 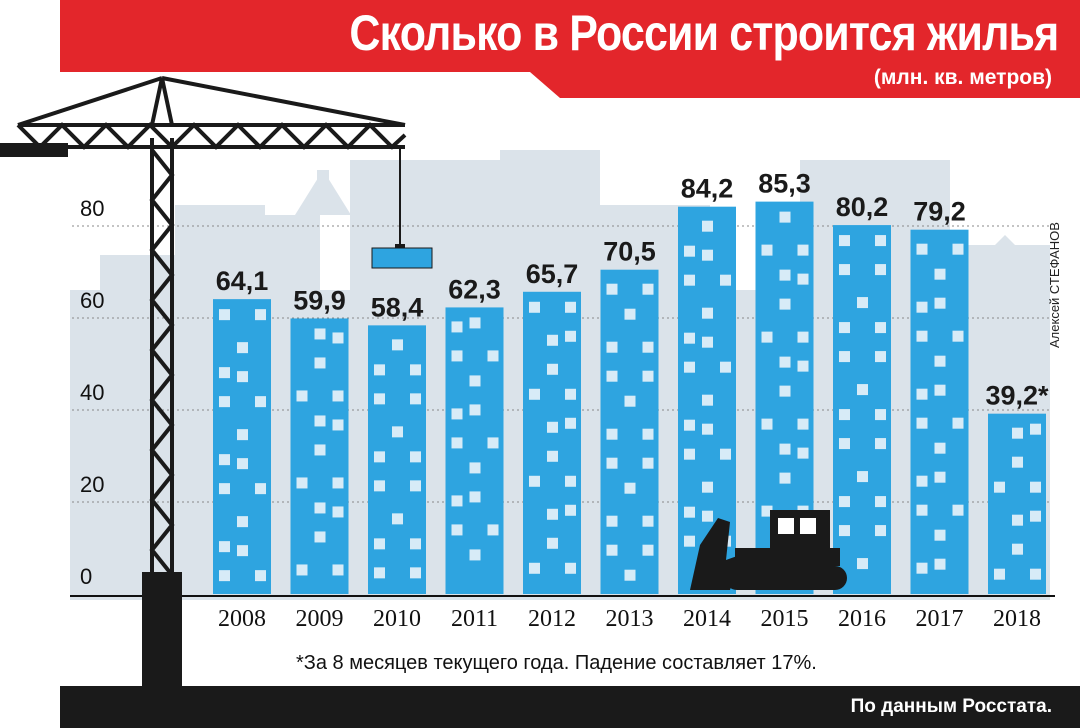 I want to click on author-credit: Алексей СТЕФАНОВ, so click(x=1054, y=285).